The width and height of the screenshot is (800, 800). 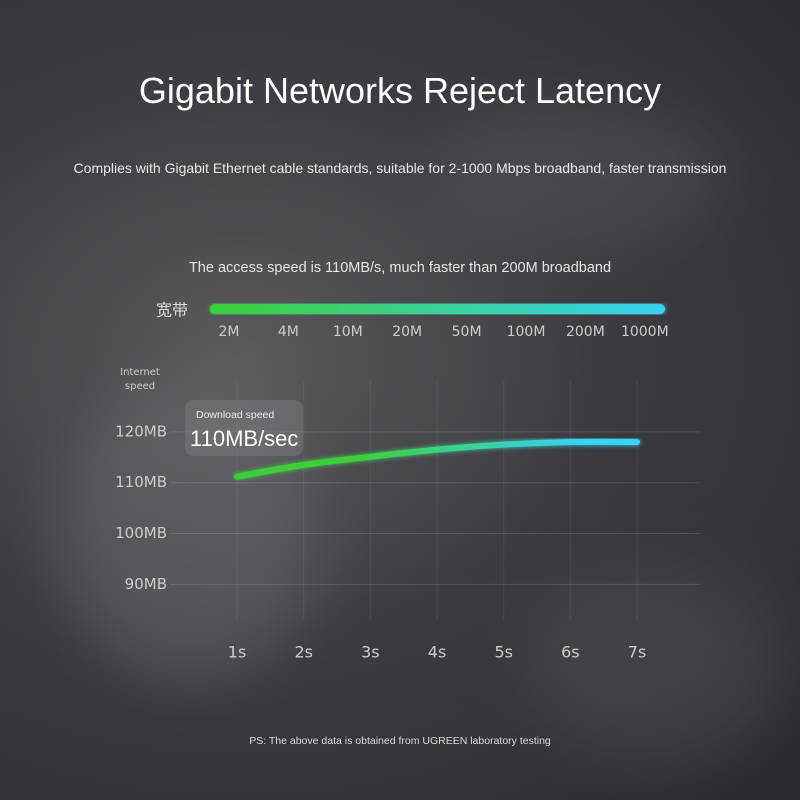 What do you see at coordinates (570, 652) in the screenshot?
I see `x-tick-label: 6s` at bounding box center [570, 652].